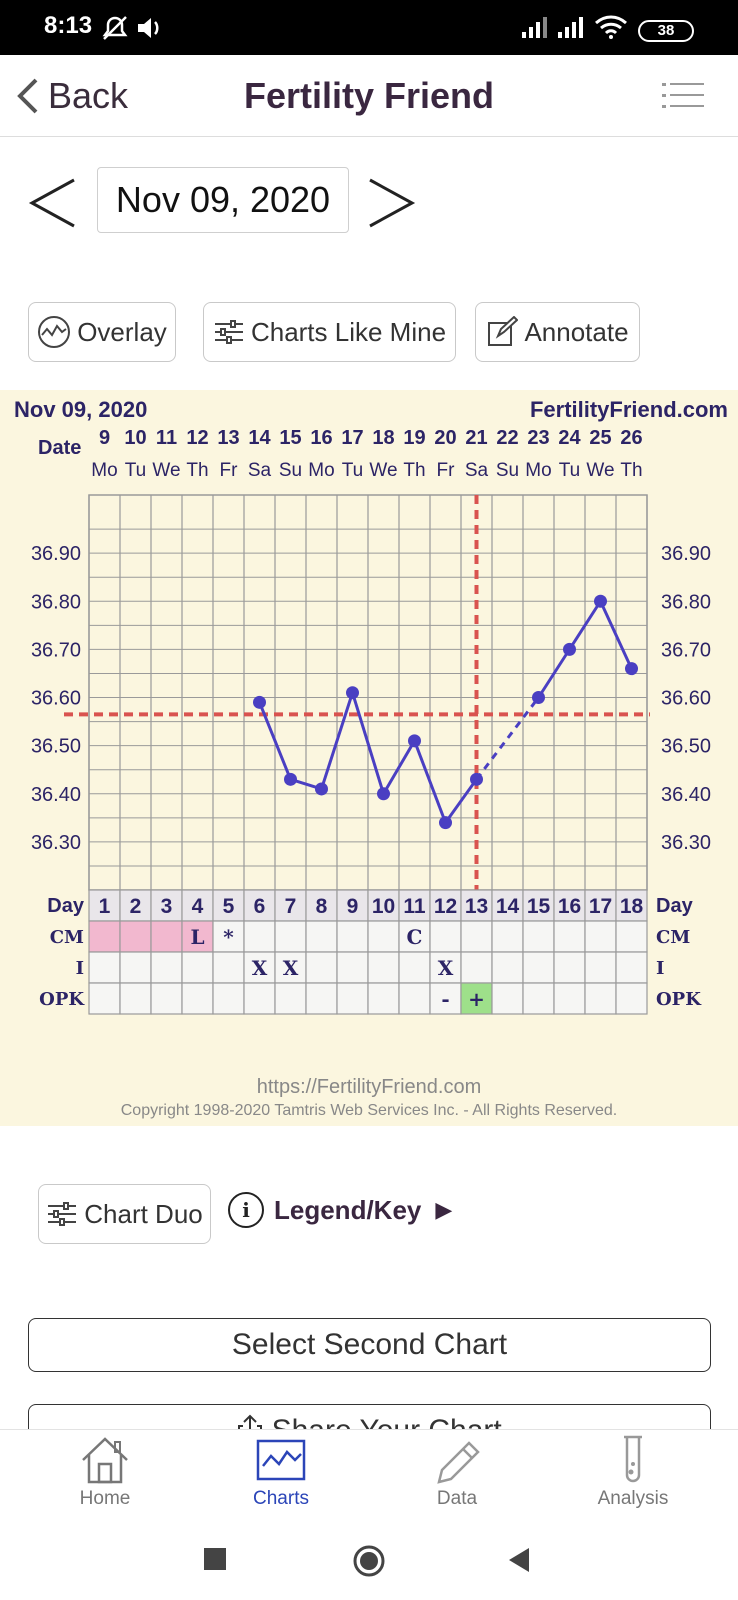 This screenshot has height=1600, width=738. What do you see at coordinates (538, 438) in the screenshot?
I see `x-date-label: 23` at bounding box center [538, 438].